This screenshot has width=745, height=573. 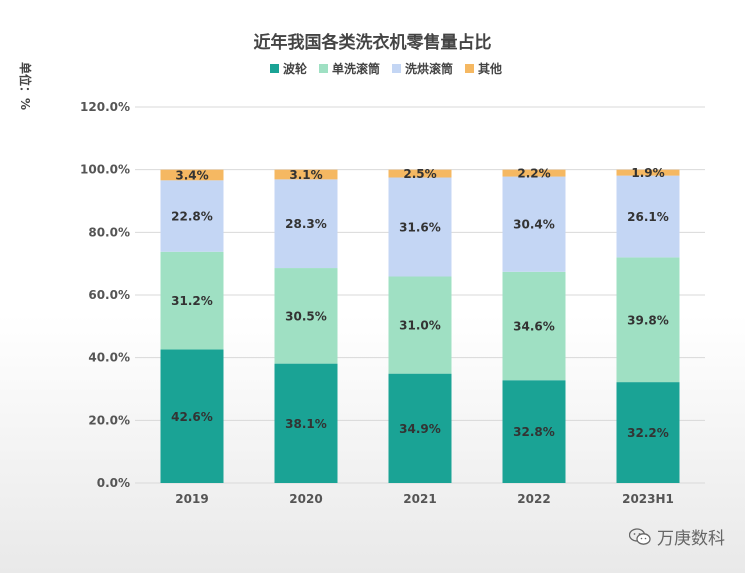 I want to click on data-label: 30.5%, so click(x=306, y=316).